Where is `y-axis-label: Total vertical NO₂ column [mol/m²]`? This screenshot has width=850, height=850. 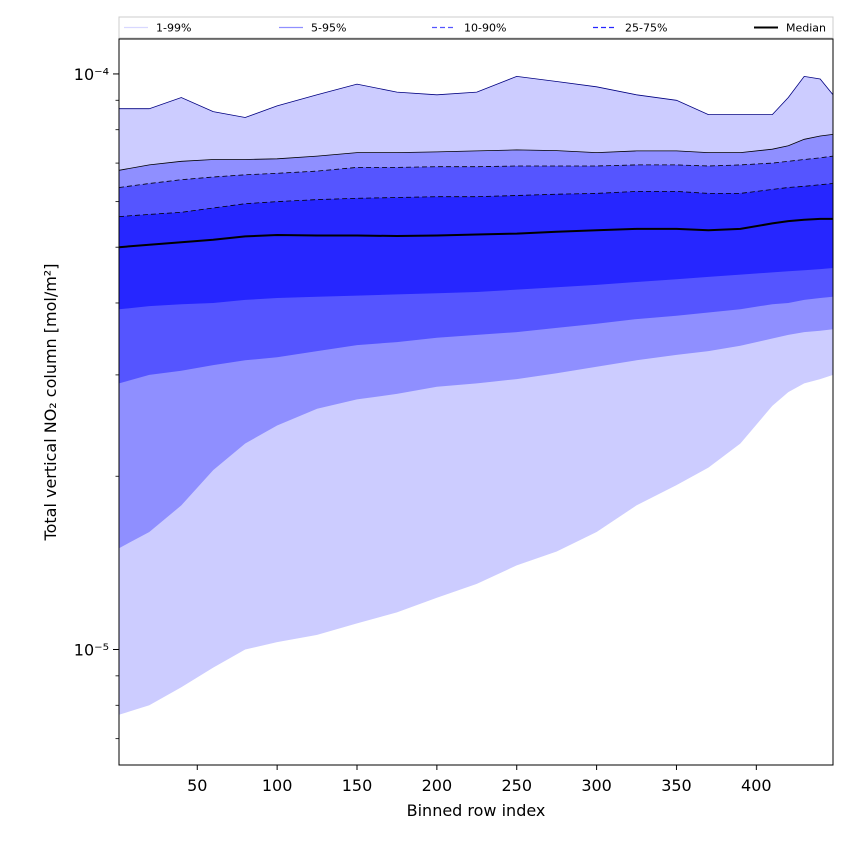
y-axis-label: Total vertical NO₂ column [mol/m²] is located at coordinates (50, 403).